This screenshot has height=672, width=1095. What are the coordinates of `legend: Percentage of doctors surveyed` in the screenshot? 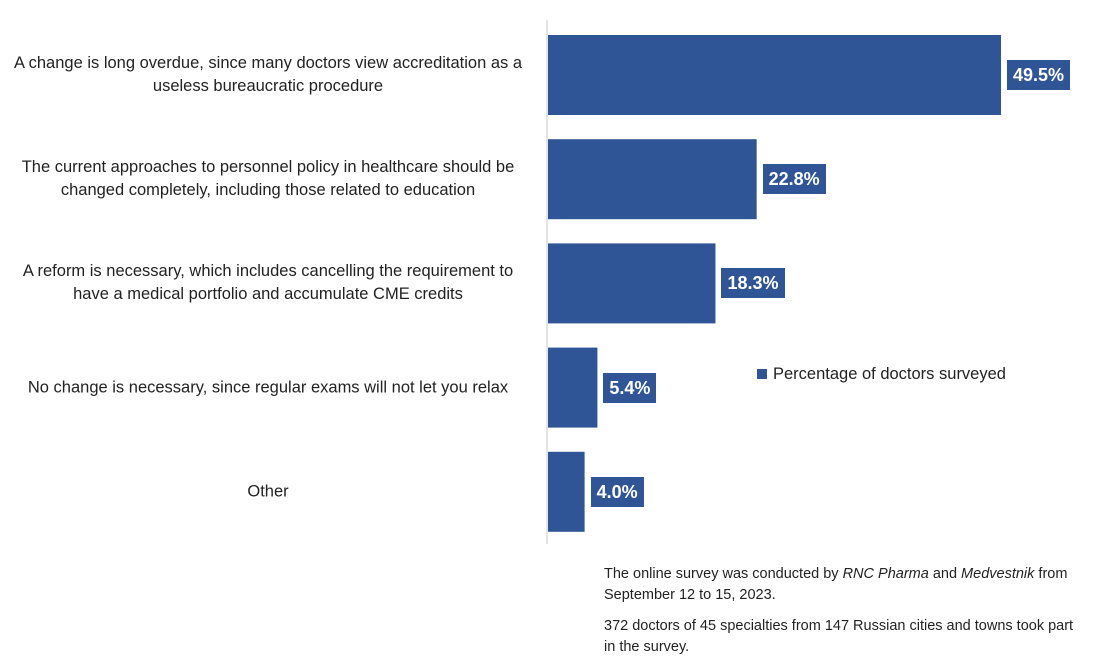 It's located at (881, 374).